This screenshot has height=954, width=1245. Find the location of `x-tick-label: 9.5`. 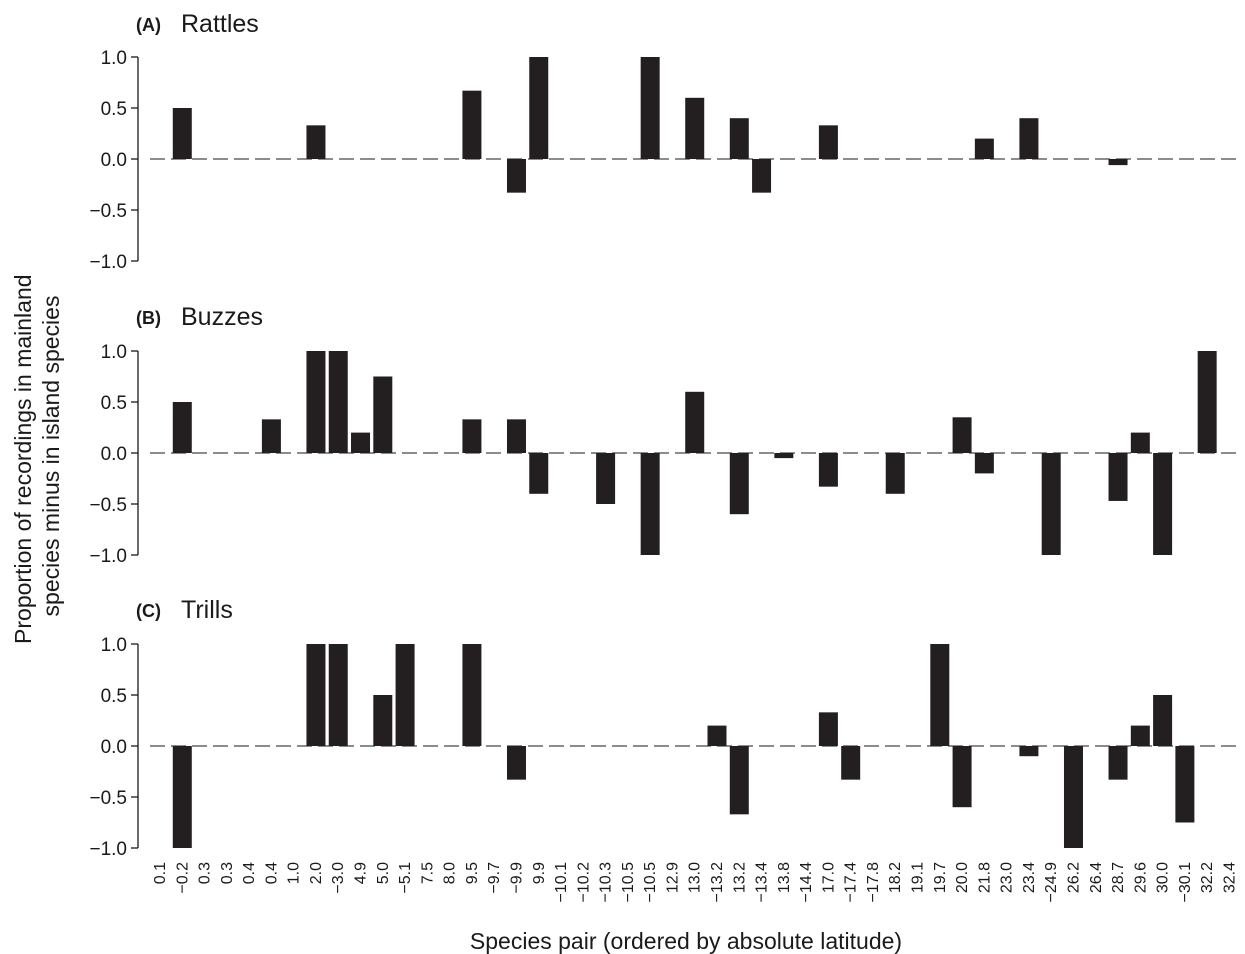

x-tick-label: 9.5 is located at coordinates (472, 873).